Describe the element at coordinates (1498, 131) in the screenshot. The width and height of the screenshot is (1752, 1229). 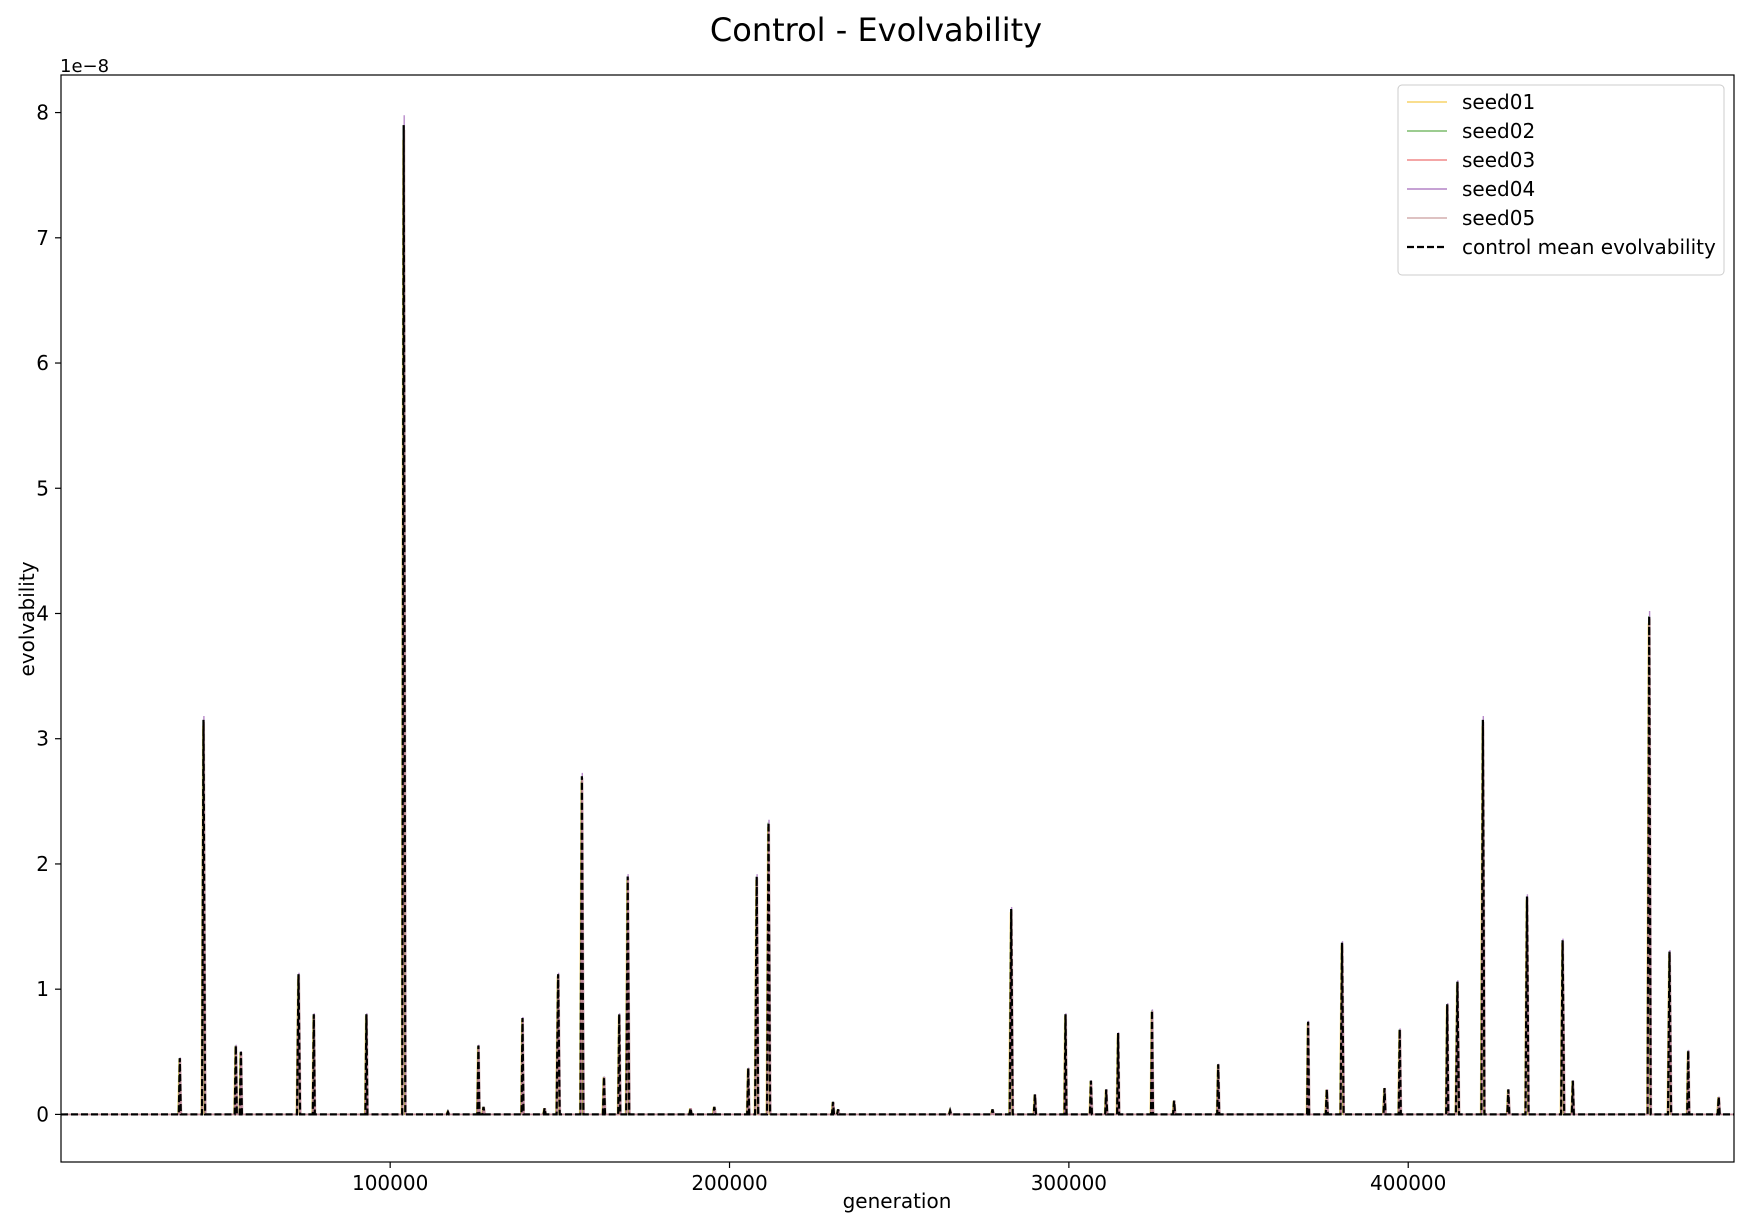
I see `legend-label: seed02` at that location.